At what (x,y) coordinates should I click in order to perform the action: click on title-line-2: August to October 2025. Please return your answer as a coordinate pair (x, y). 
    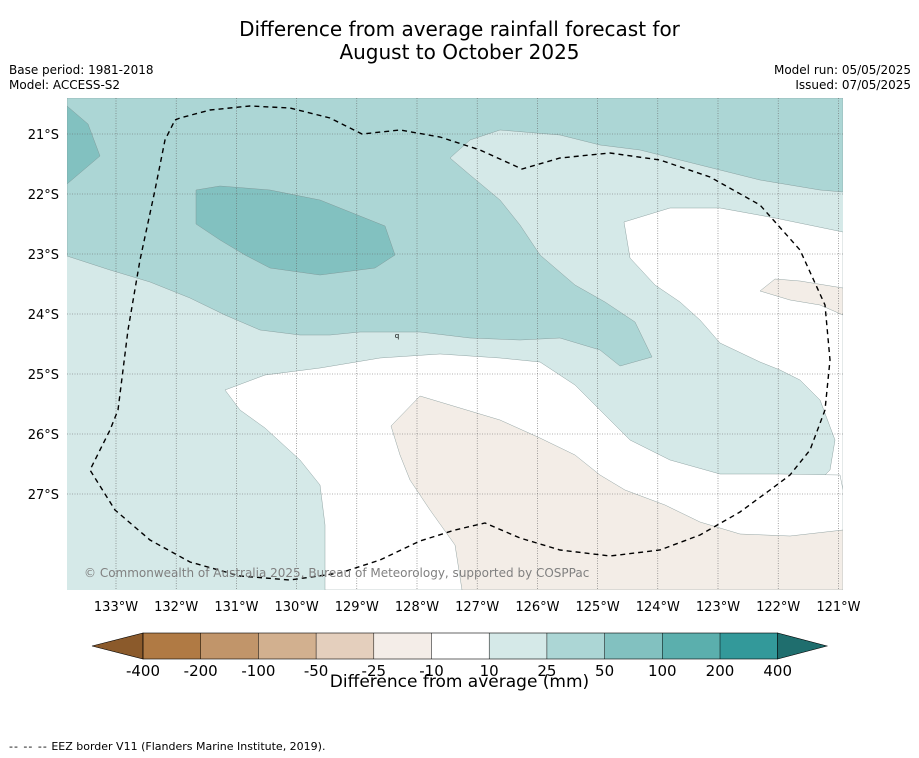
    Looking at the image, I should click on (459, 52).